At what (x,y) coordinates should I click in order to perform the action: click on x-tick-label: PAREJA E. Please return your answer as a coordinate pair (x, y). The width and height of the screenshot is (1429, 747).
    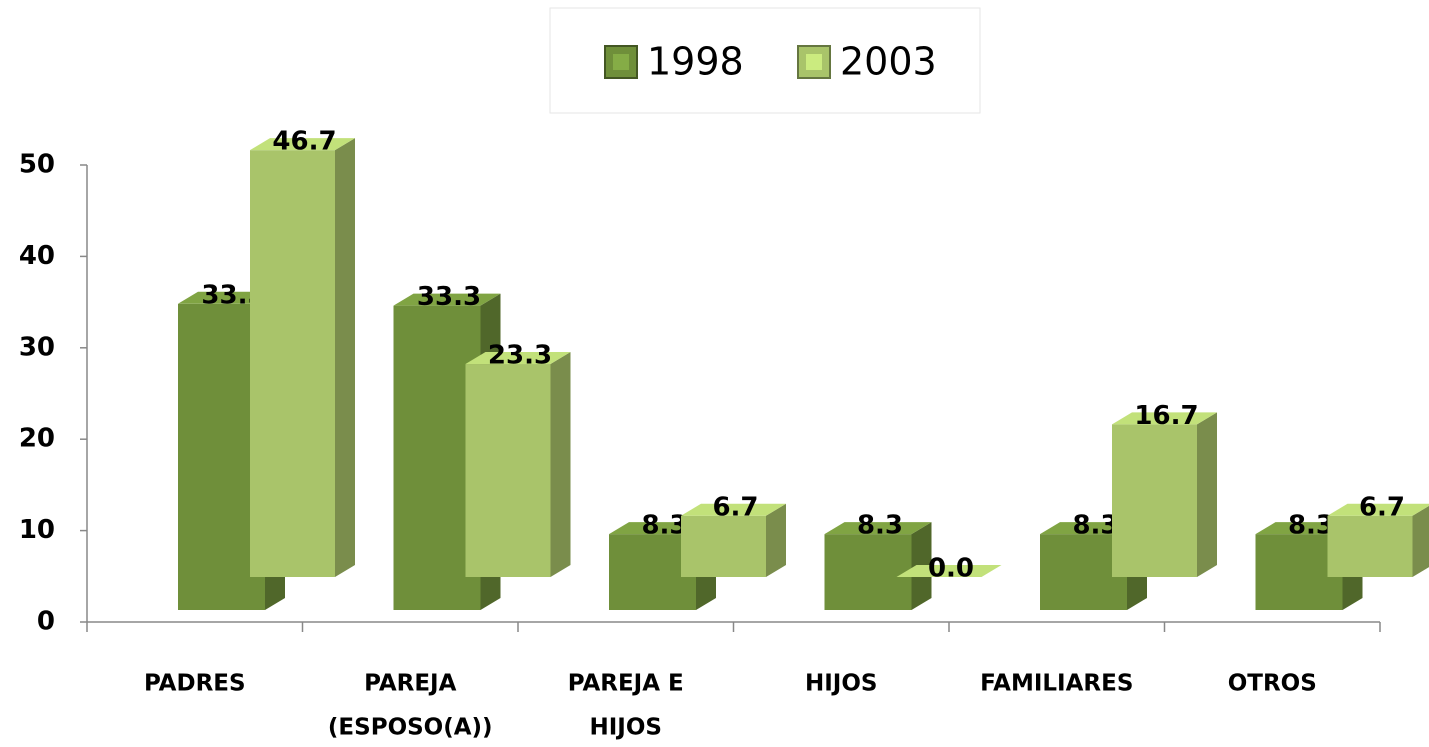
    Looking at the image, I should click on (626, 684).